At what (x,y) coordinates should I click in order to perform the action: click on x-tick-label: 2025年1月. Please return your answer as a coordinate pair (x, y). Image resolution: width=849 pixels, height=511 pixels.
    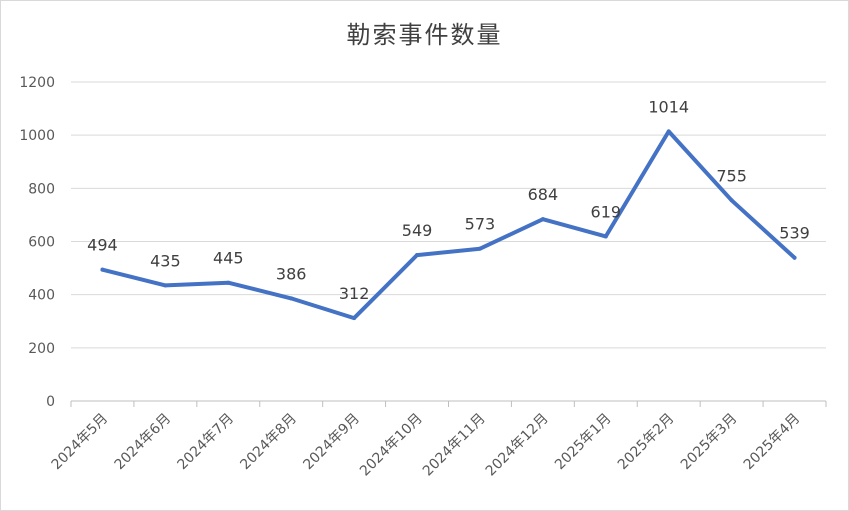
    Looking at the image, I should click on (583, 442).